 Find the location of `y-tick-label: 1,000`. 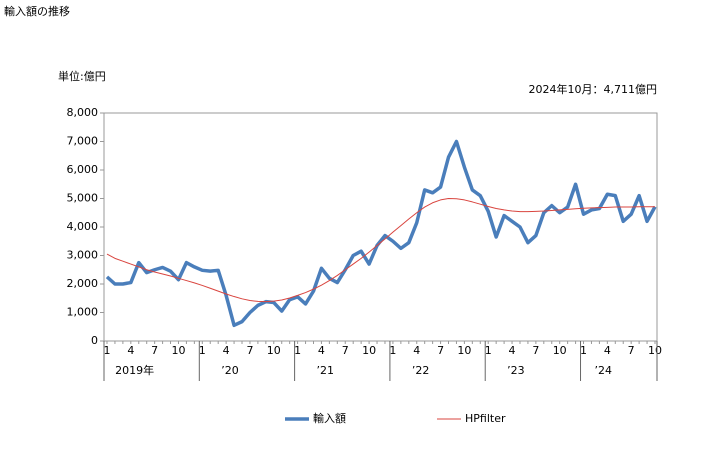

y-tick-label: 1,000 is located at coordinates (83, 312).